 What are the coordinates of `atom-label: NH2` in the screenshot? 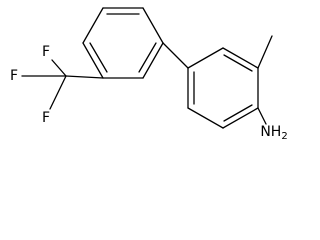 It's located at (273, 133).